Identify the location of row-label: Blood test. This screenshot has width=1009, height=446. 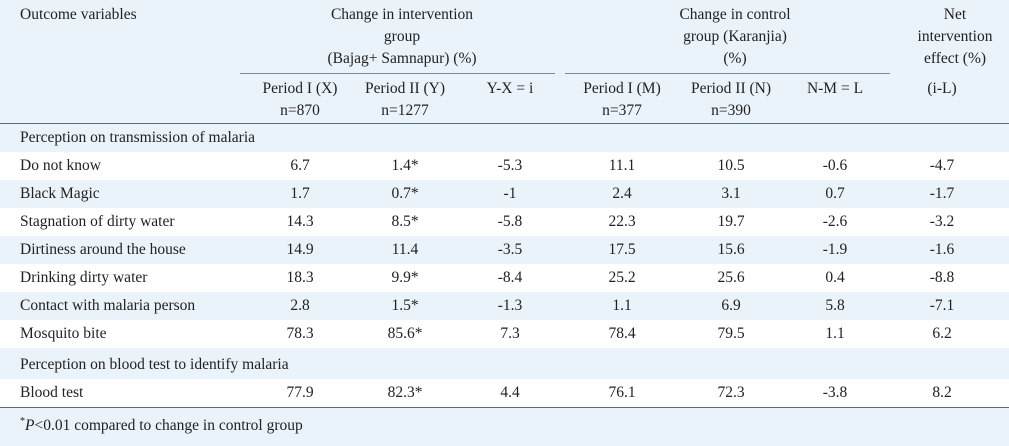
(52, 392).